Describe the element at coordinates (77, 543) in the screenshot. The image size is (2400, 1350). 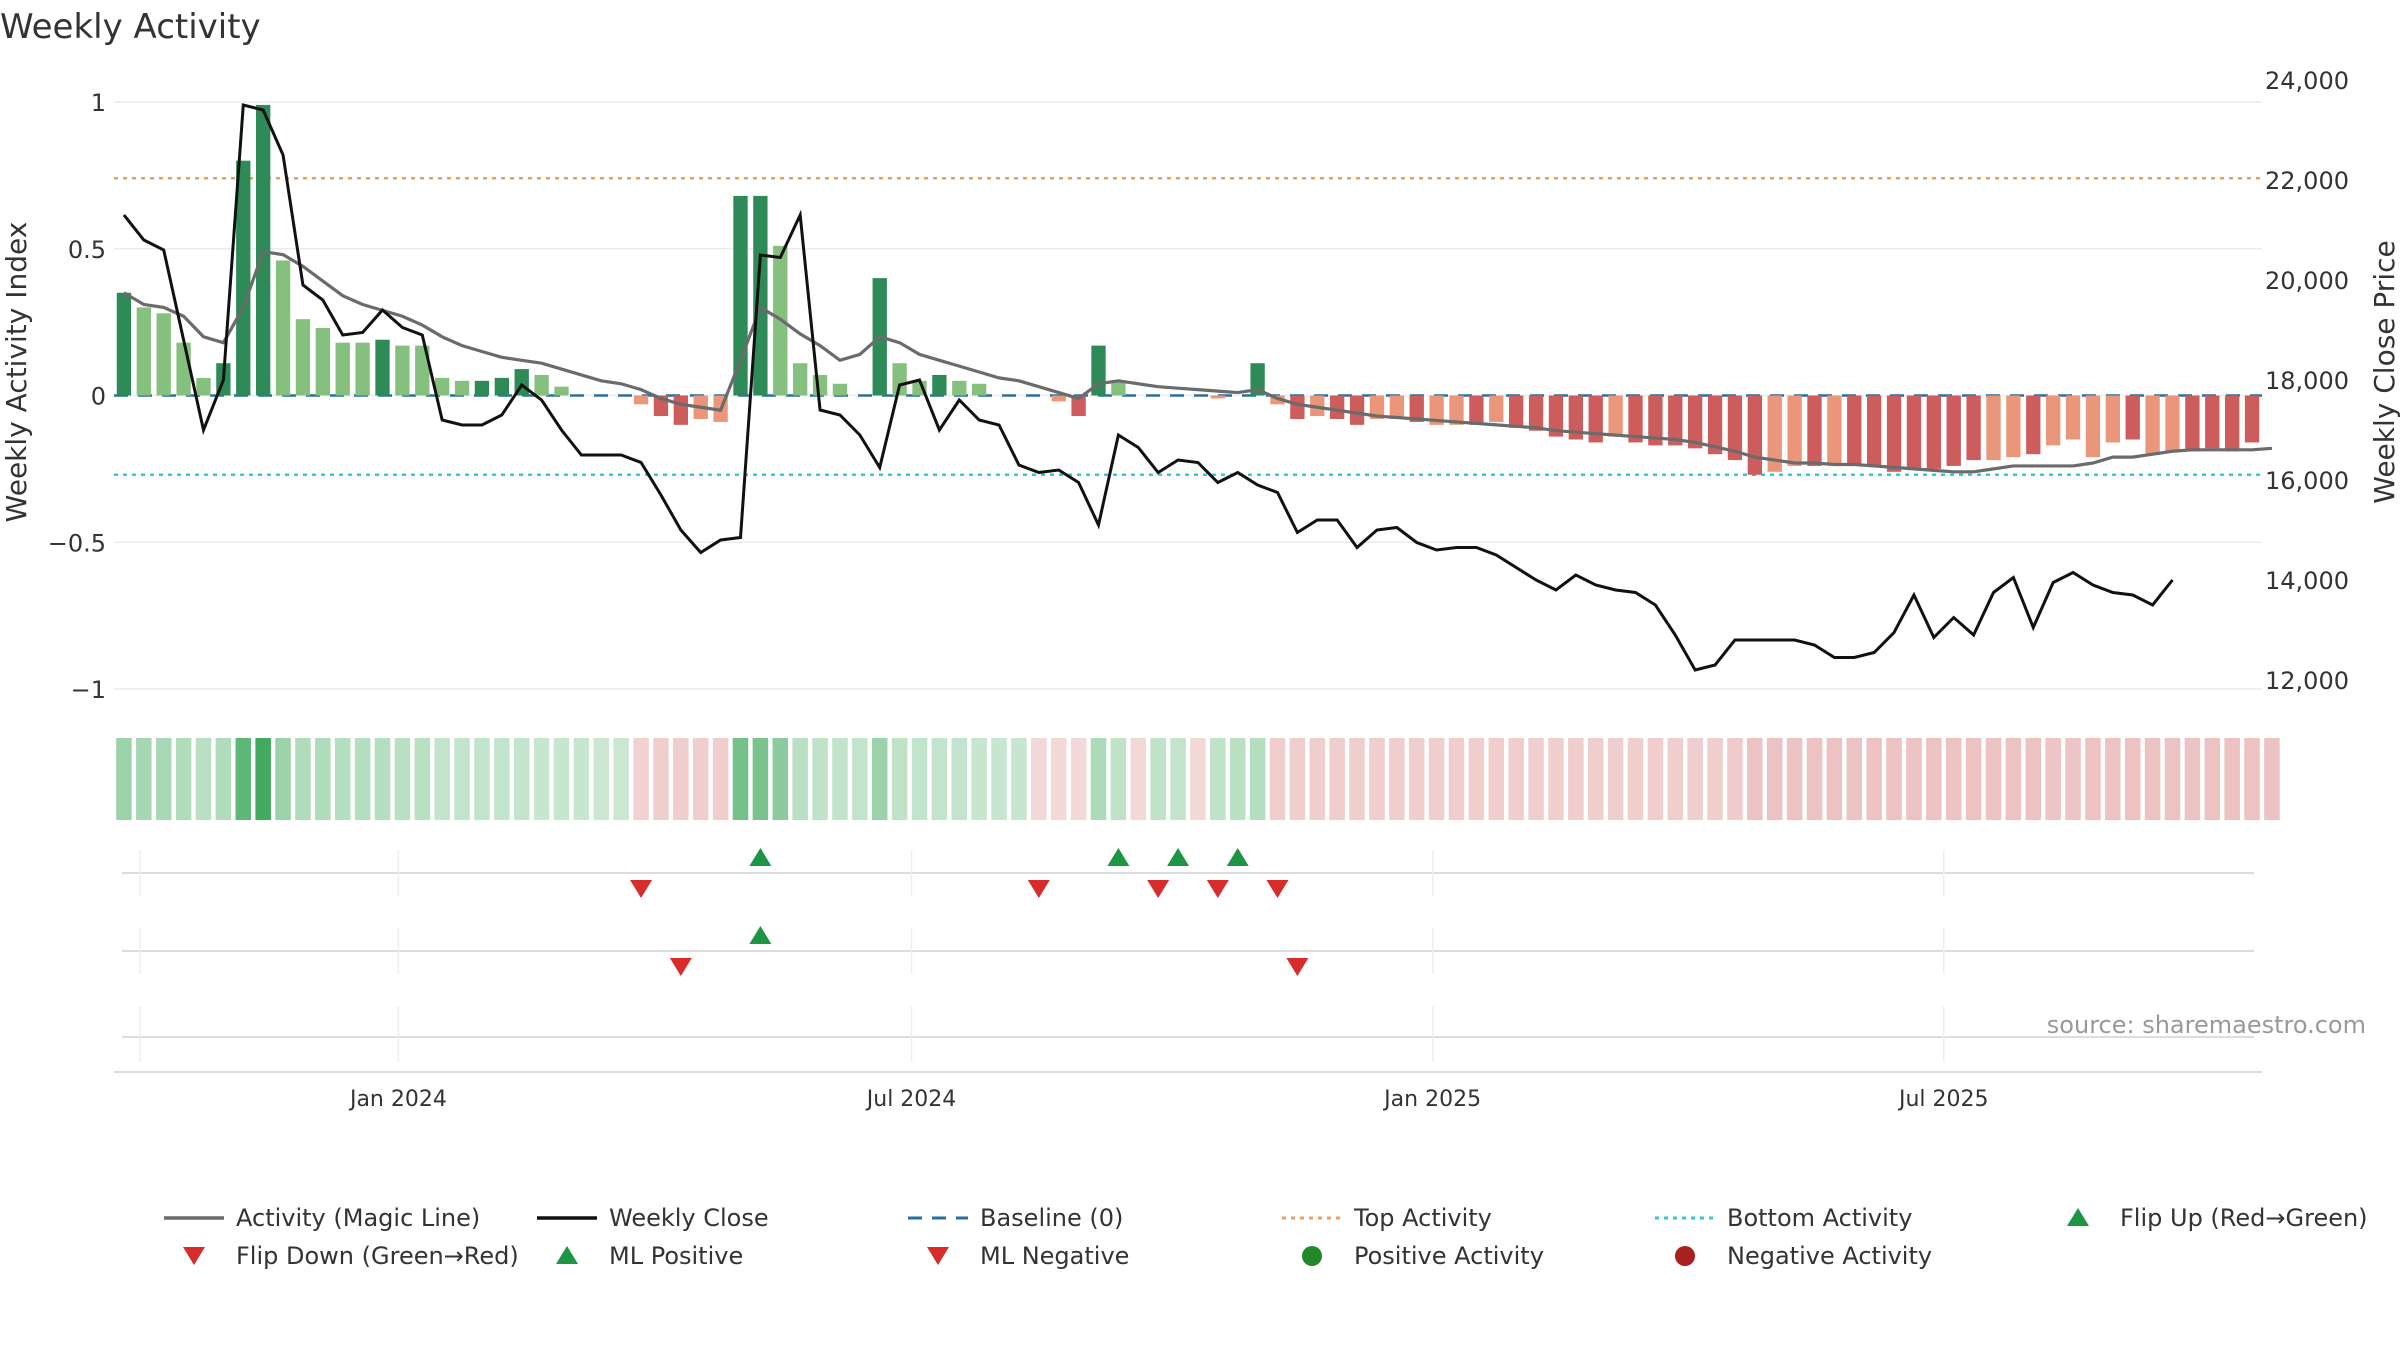
I see `left-tick-label: −0.5` at that location.